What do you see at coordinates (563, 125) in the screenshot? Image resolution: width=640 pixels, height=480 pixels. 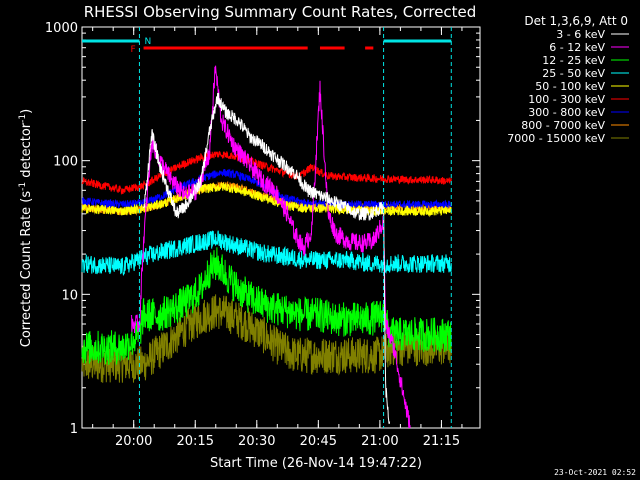 I see `legend-label: 800 - 7000 keV` at bounding box center [563, 125].